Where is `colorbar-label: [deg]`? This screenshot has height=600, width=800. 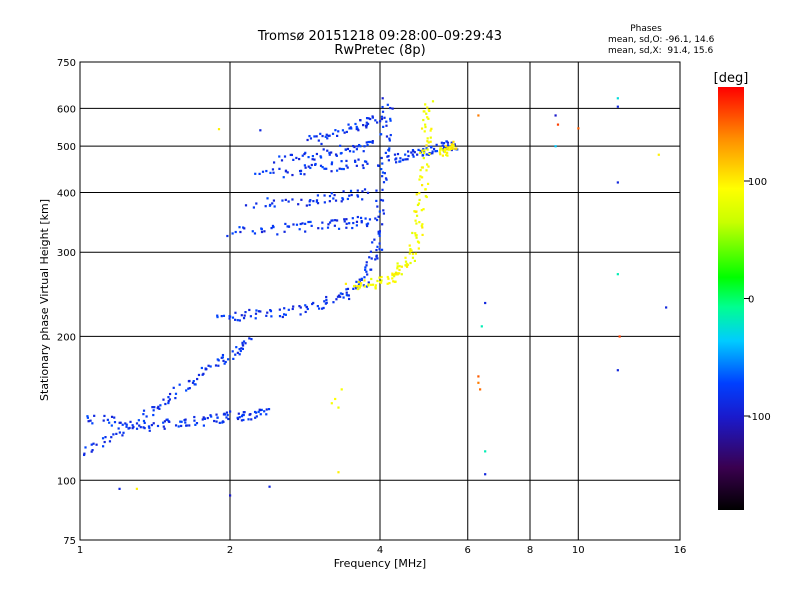 colorbar-label: [deg] is located at coordinates (731, 78).